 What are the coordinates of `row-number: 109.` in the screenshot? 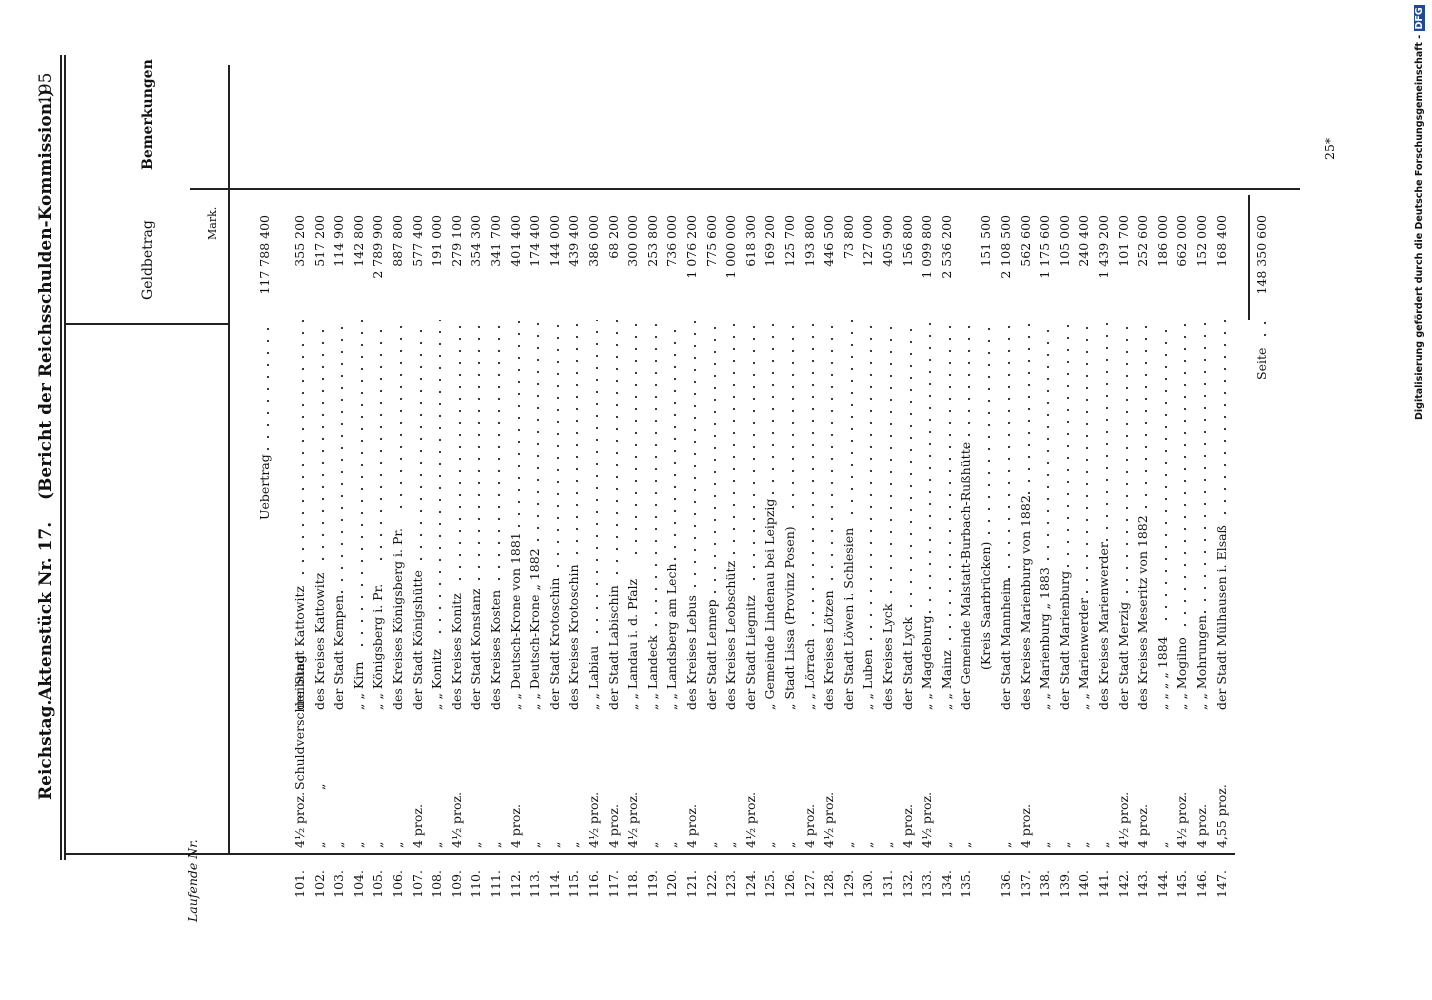 It's located at (456, 884).